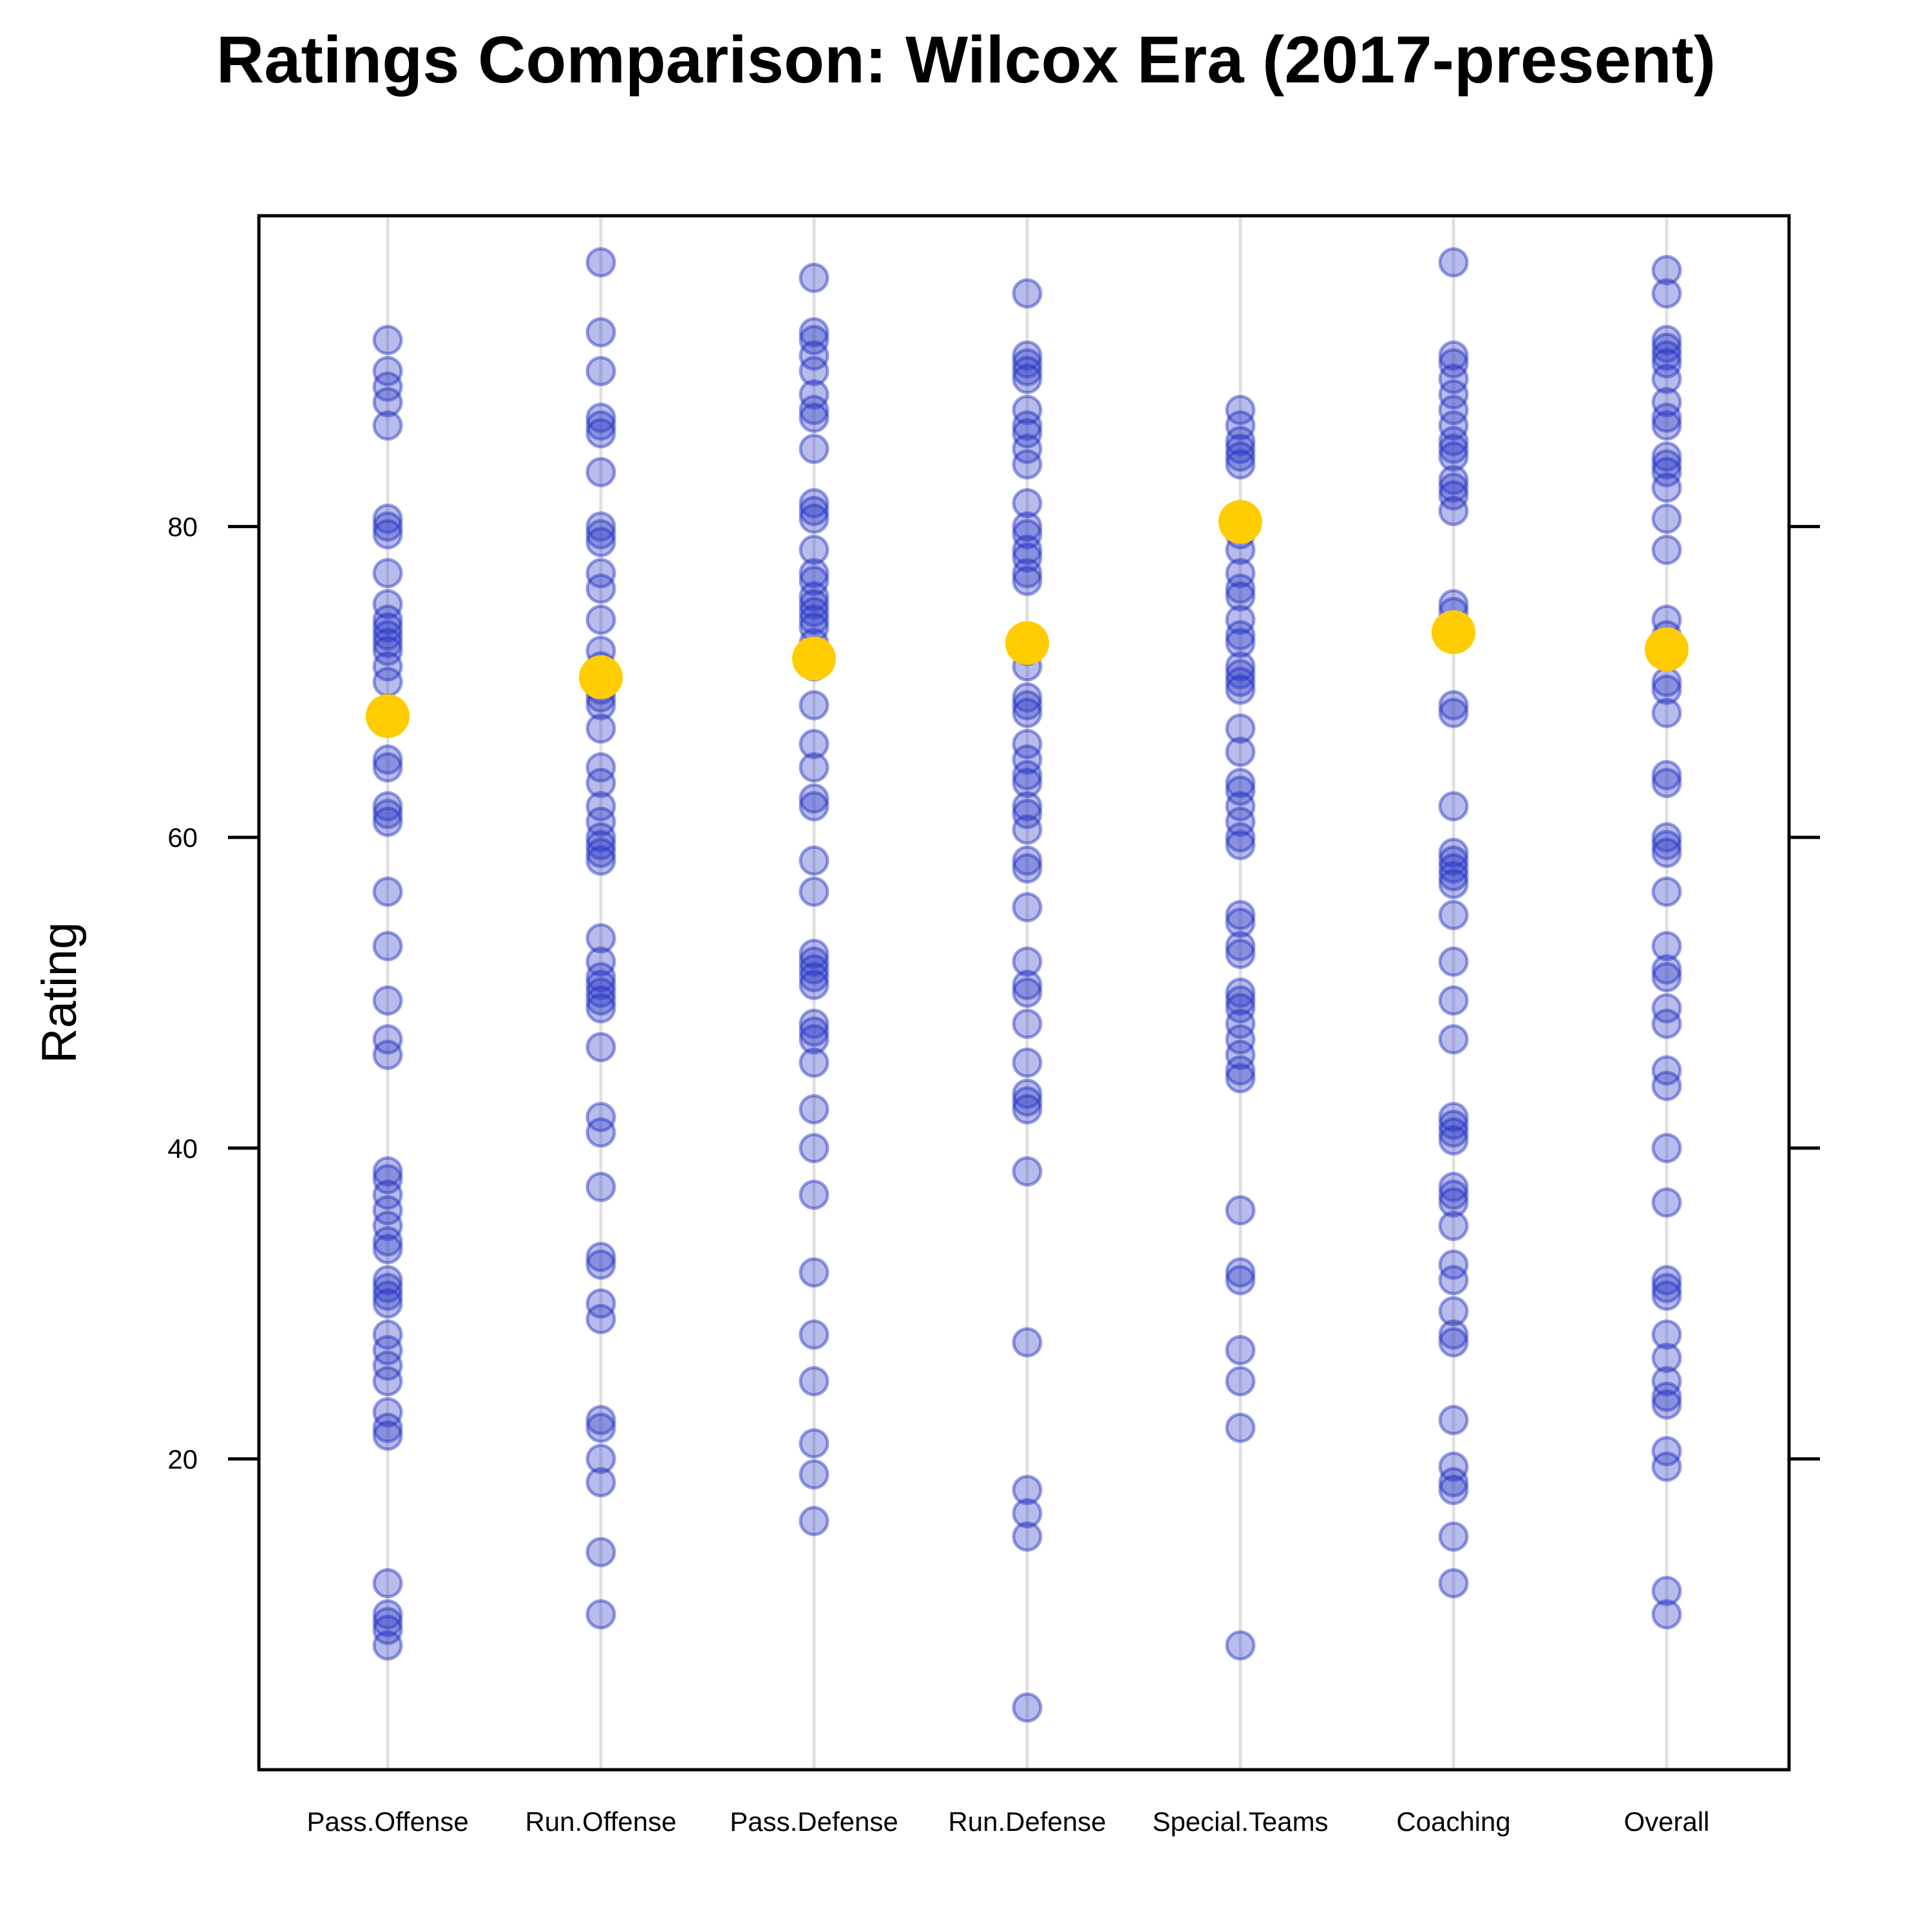  I want to click on y-tick-label: 80, so click(183, 527).